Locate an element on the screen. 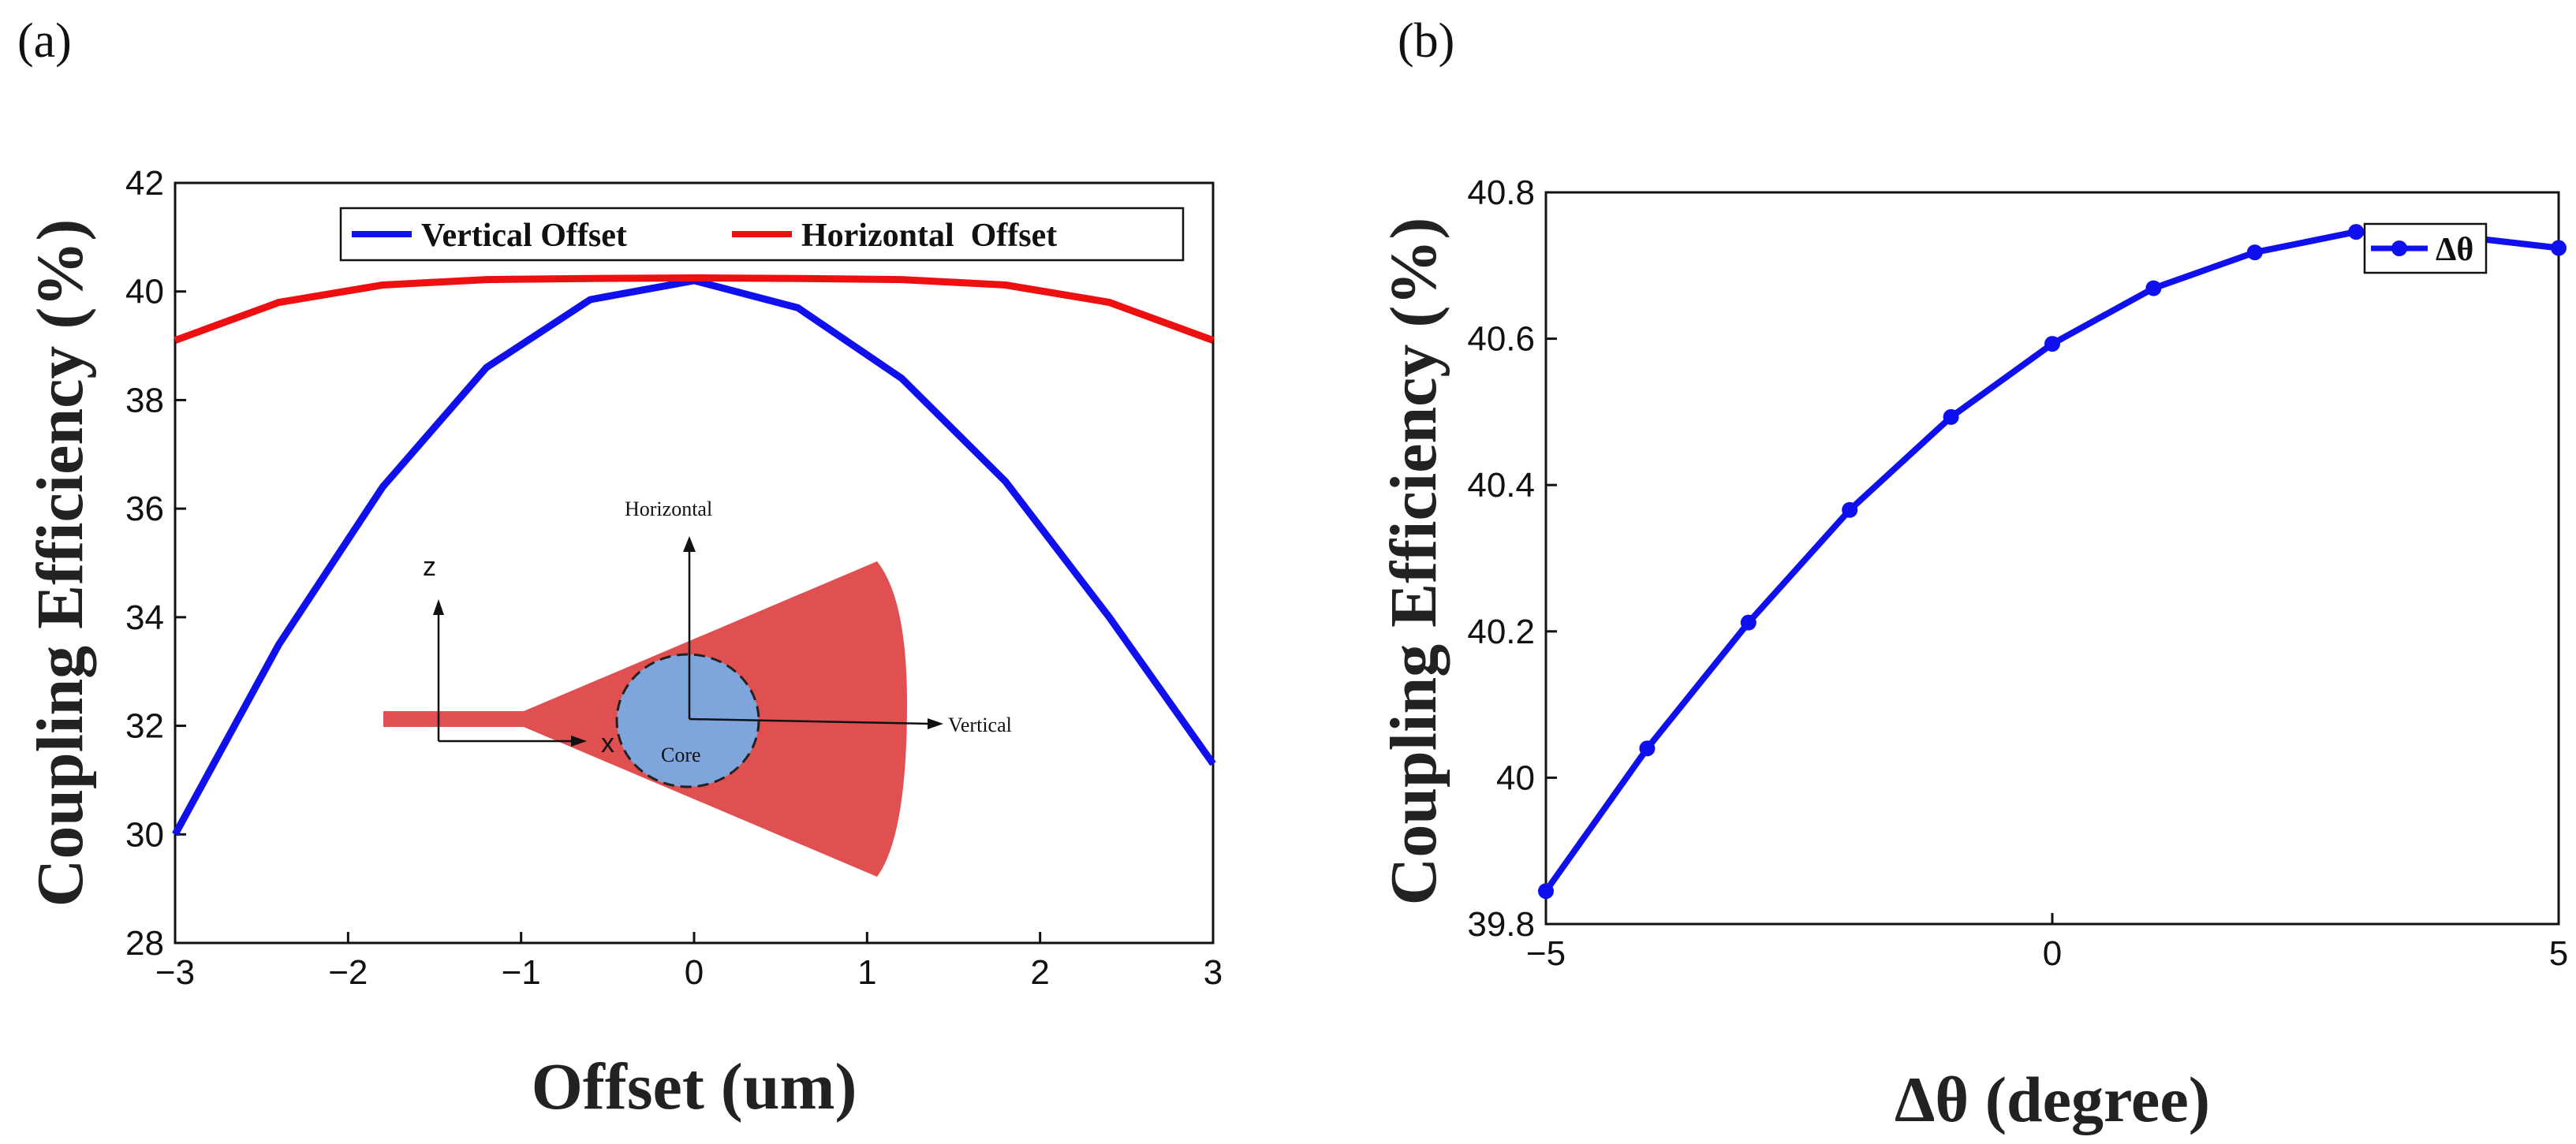  x-tick-label: −3 is located at coordinates (175, 972).